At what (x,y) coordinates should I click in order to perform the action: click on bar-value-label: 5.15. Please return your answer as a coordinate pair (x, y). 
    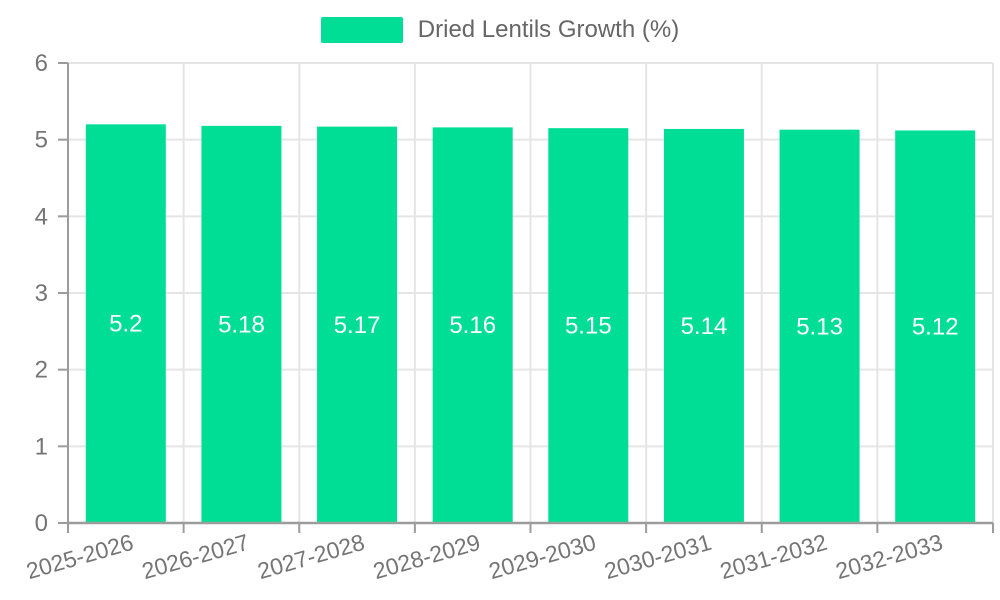
    Looking at the image, I should click on (588, 326).